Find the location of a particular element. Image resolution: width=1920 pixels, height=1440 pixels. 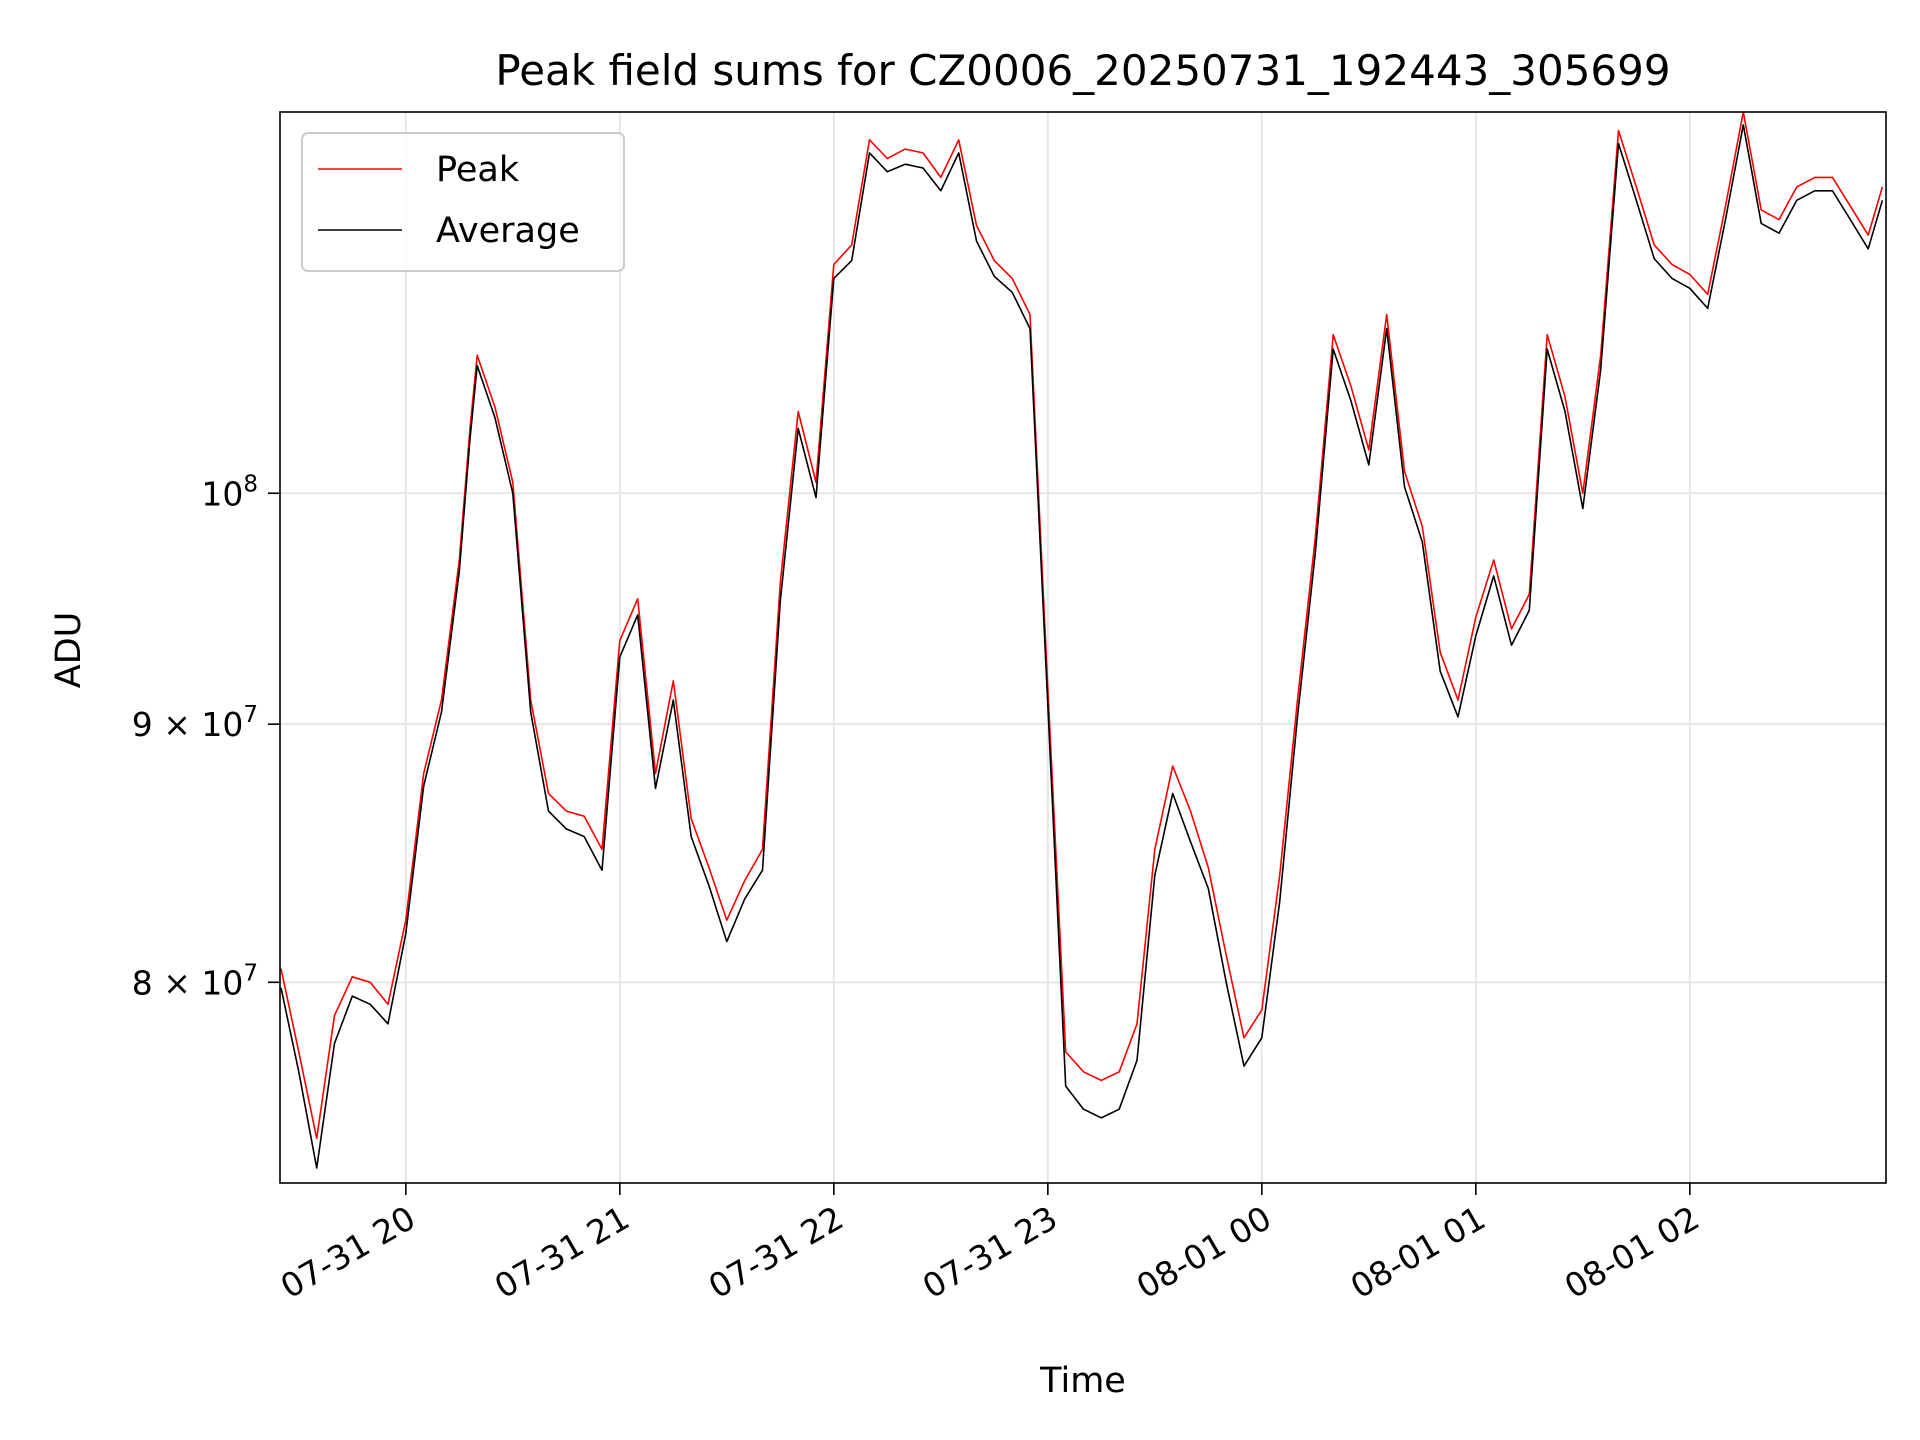

legend-box is located at coordinates (463, 202).